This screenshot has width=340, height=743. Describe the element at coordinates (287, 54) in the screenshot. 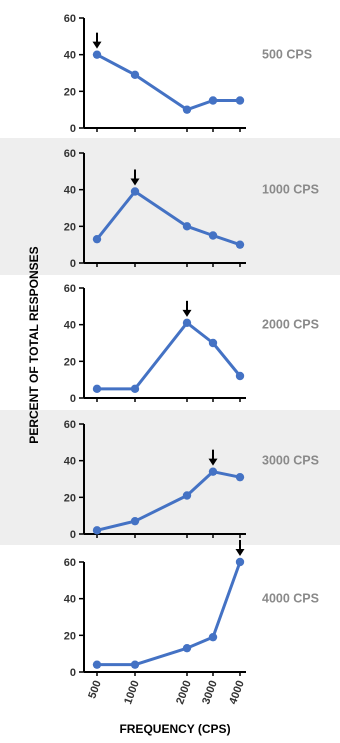

I see `panel-title: 500 CPS` at that location.